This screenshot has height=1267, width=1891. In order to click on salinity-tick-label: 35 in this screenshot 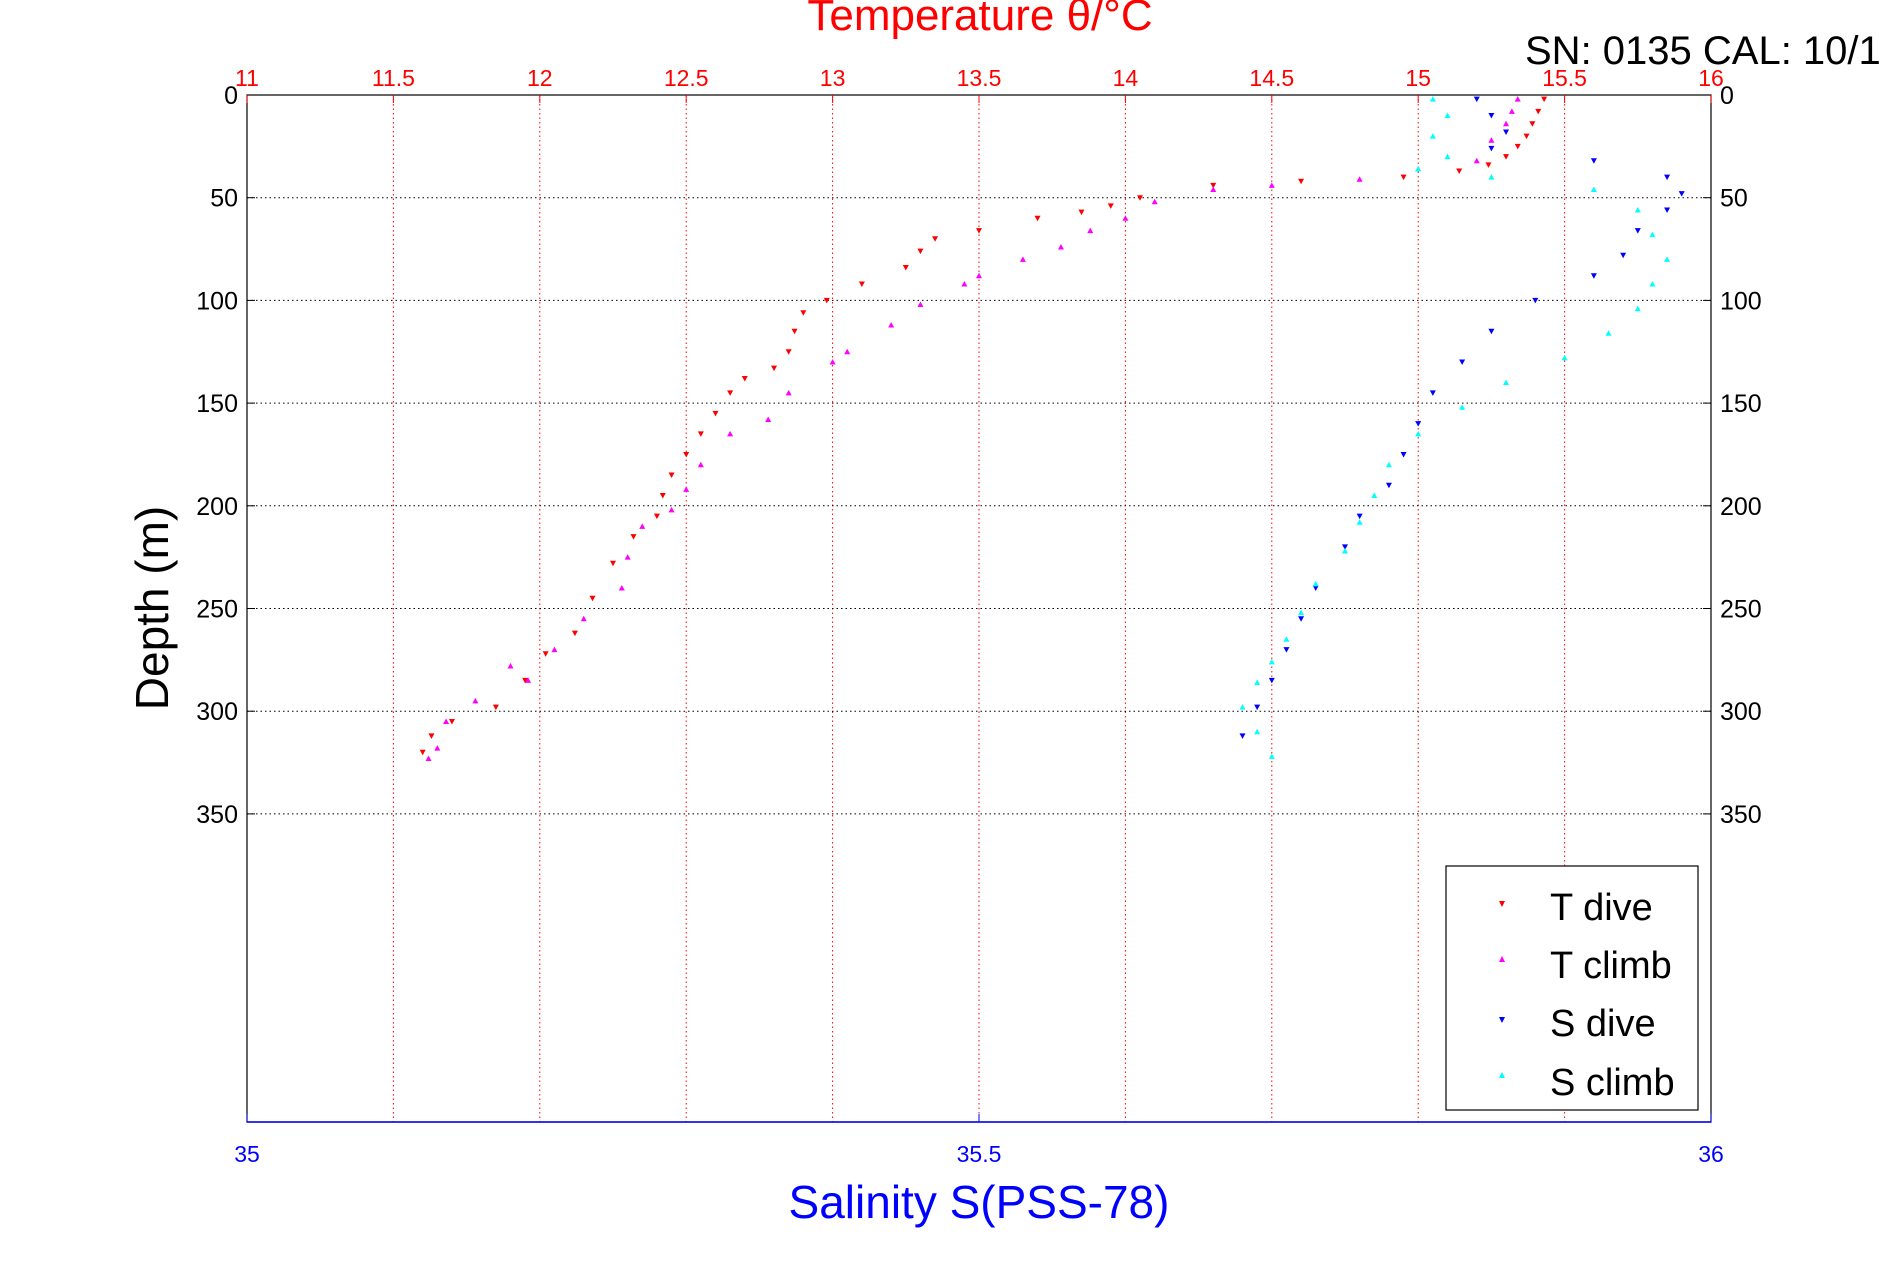, I will do `click(247, 1154)`.